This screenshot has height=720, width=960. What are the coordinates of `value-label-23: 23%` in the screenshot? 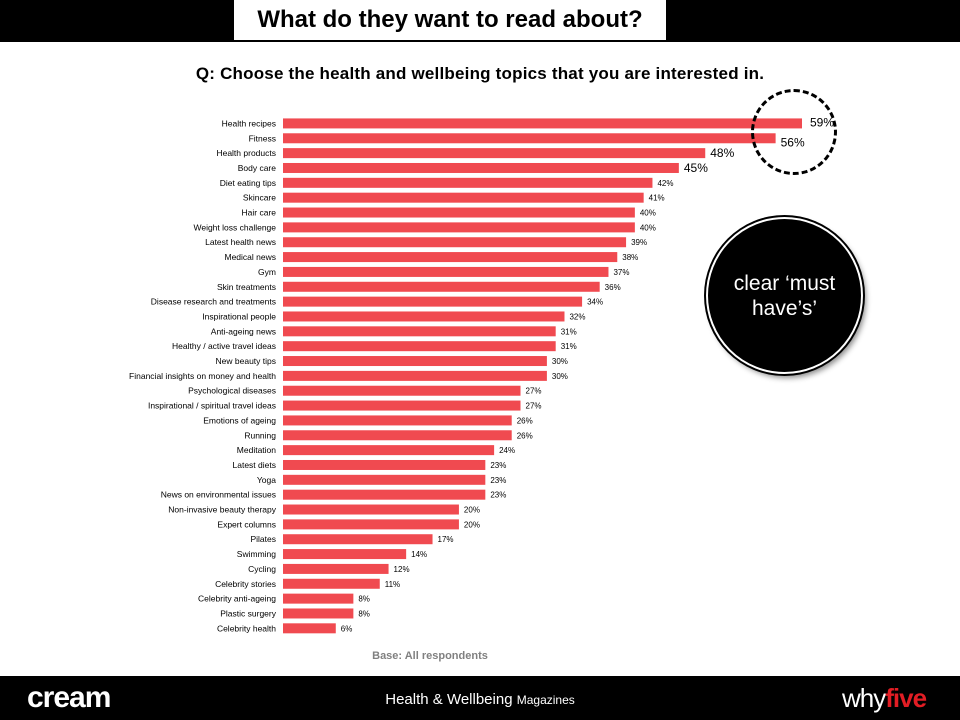 It's located at (498, 465).